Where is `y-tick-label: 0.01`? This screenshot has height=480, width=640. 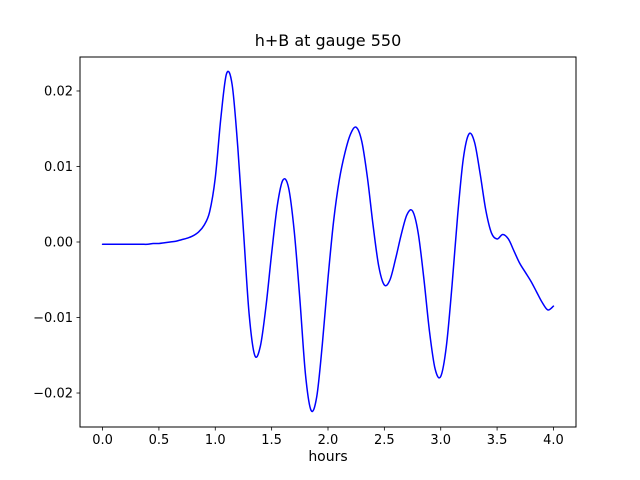
y-tick-label: 0.01 is located at coordinates (58, 167).